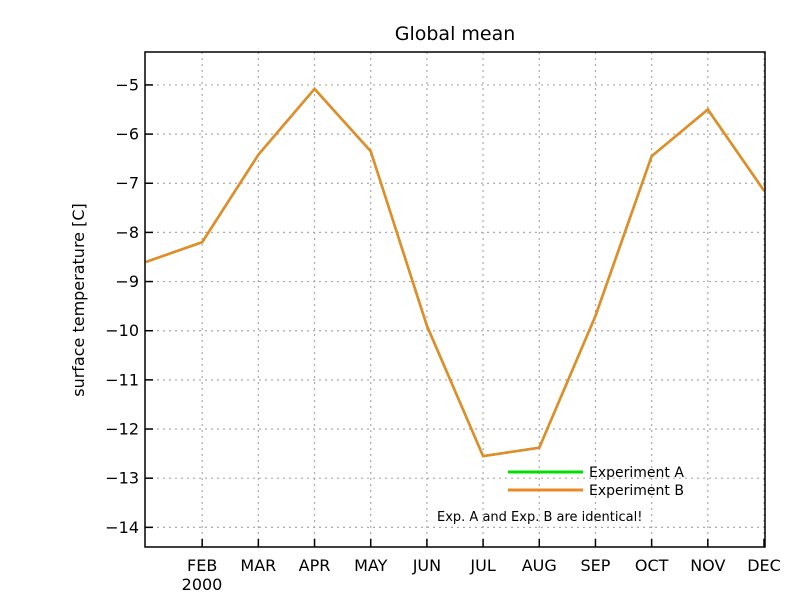 This screenshot has width=800, height=604. What do you see at coordinates (202, 565) in the screenshot?
I see `x-tick-label: FEB` at bounding box center [202, 565].